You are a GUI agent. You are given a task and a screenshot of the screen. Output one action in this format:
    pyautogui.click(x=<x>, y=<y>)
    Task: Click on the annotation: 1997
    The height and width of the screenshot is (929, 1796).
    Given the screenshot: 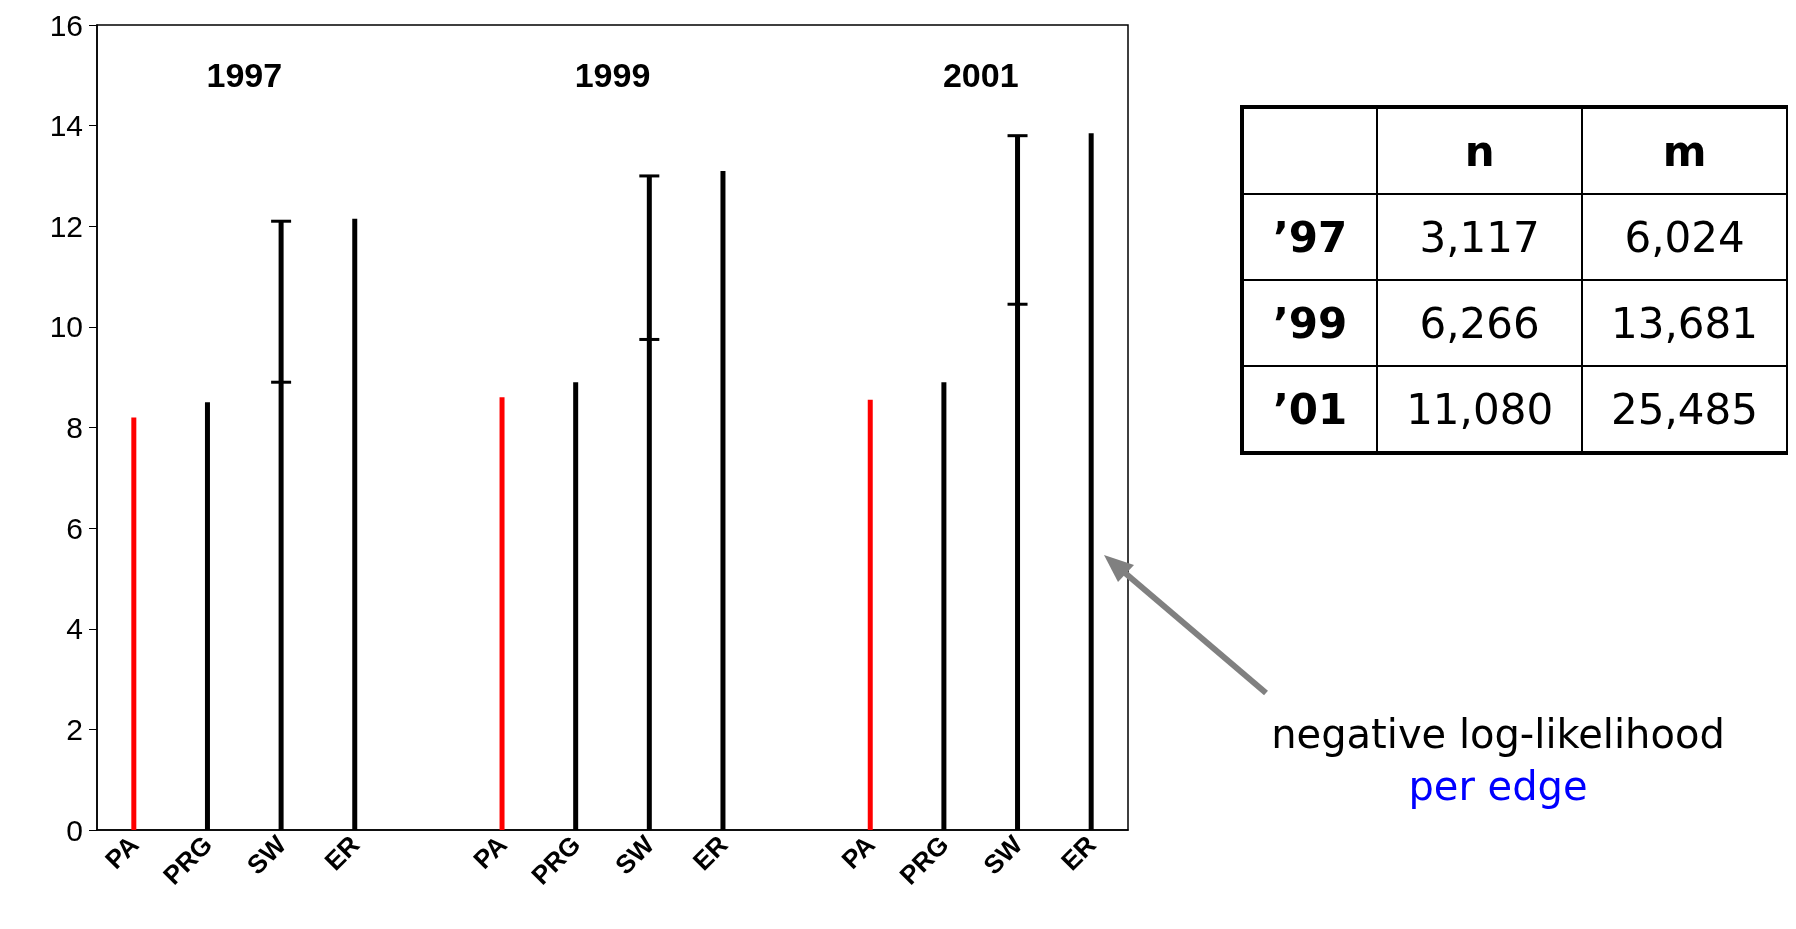 What is the action you would take?
    pyautogui.click(x=244, y=75)
    